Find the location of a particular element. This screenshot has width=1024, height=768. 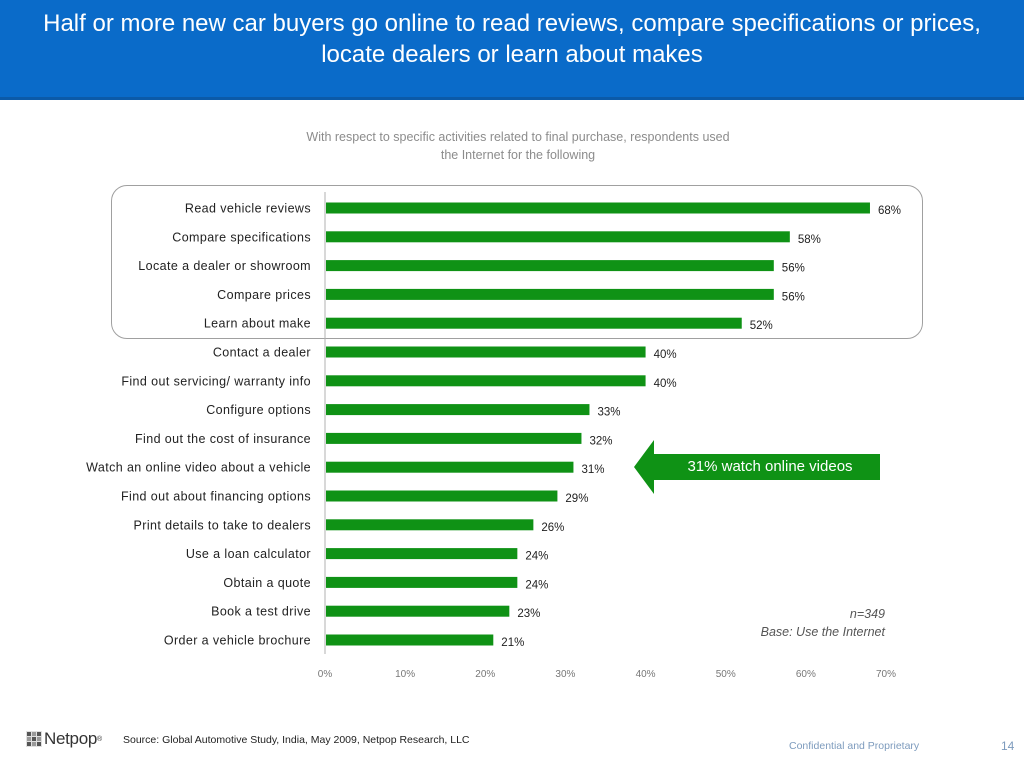

sample-size-note: n=349 is located at coordinates (867, 614).